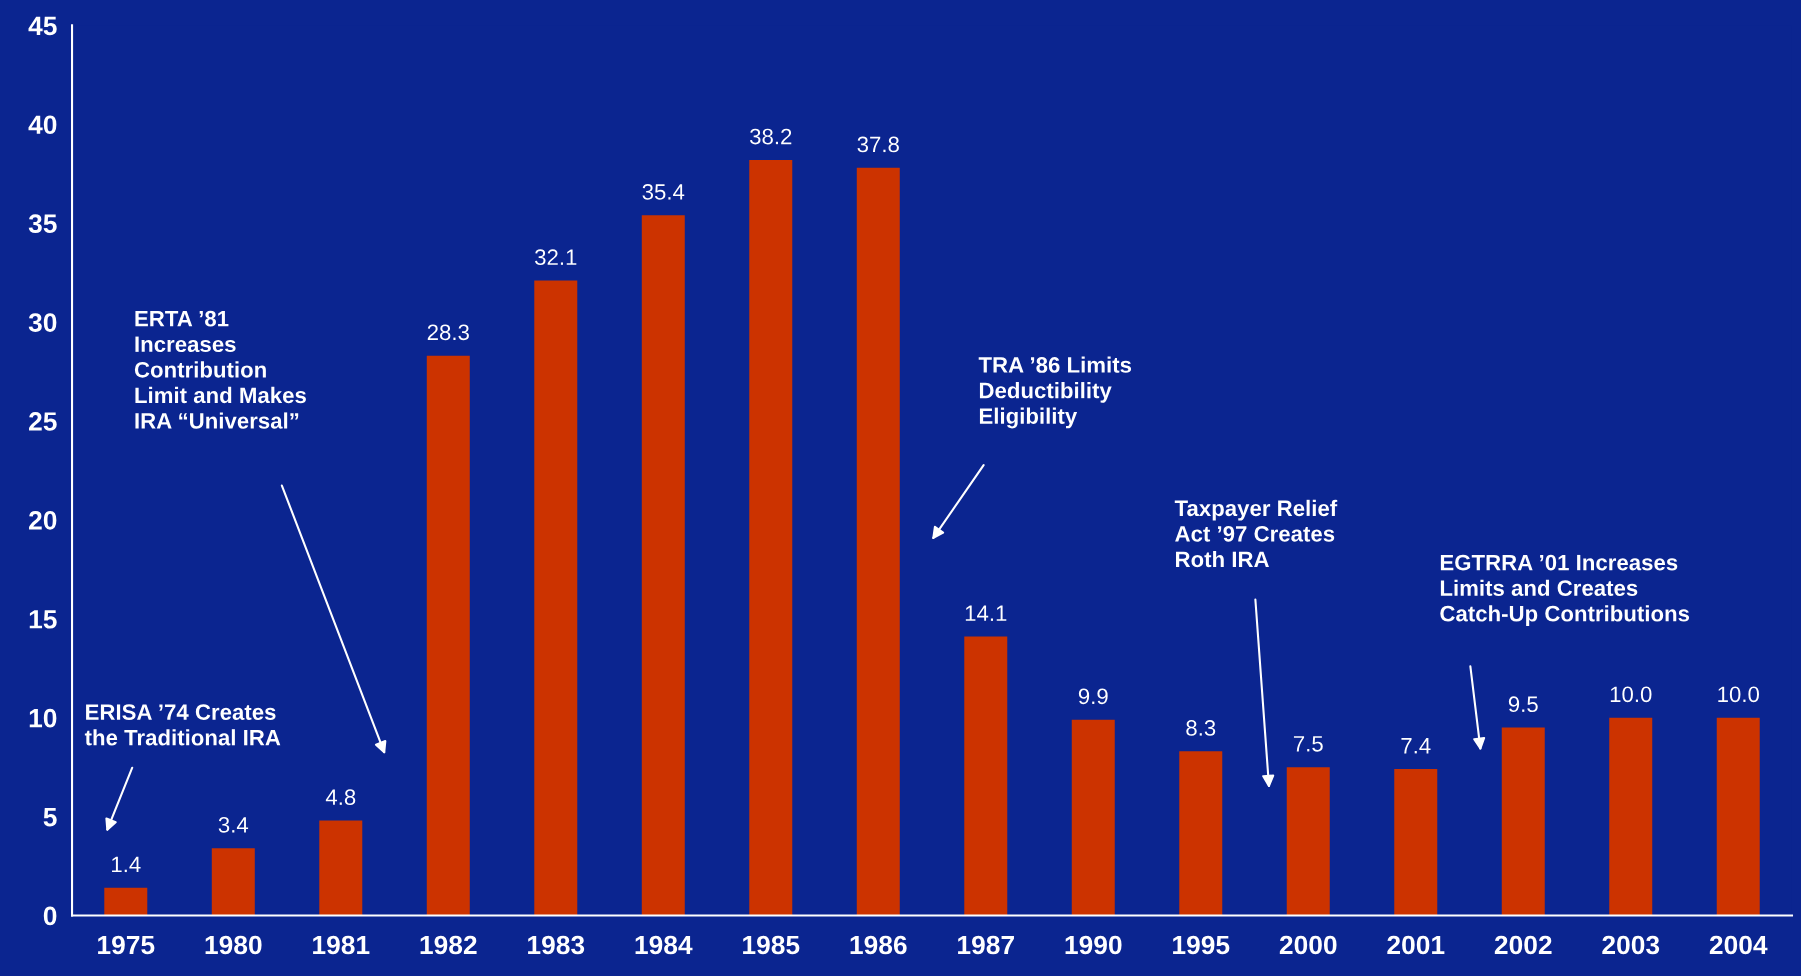 The image size is (1801, 976). Describe the element at coordinates (340, 797) in the screenshot. I see `data-label: 4.8` at that location.